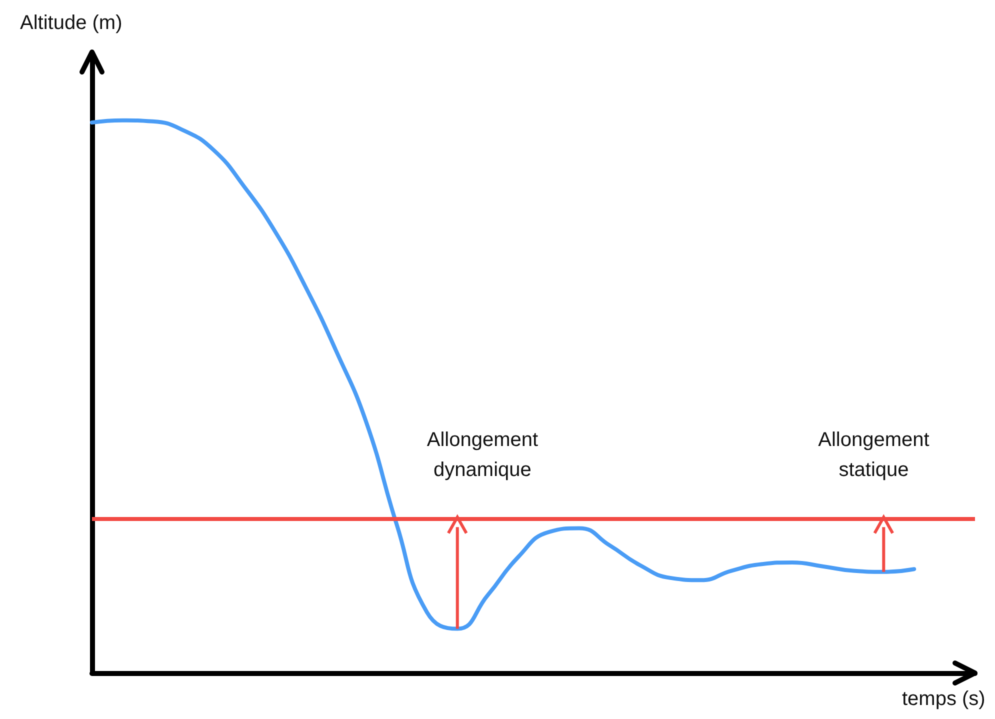 The height and width of the screenshot is (719, 995). What do you see at coordinates (71, 23) in the screenshot?
I see `y-axis-title: Altitude (m)` at bounding box center [71, 23].